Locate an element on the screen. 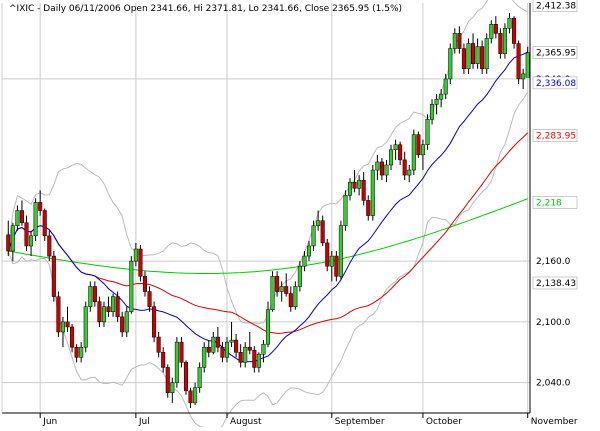 The width and height of the screenshot is (600, 431). value-tag-text: 2,365.95 is located at coordinates (556, 54).